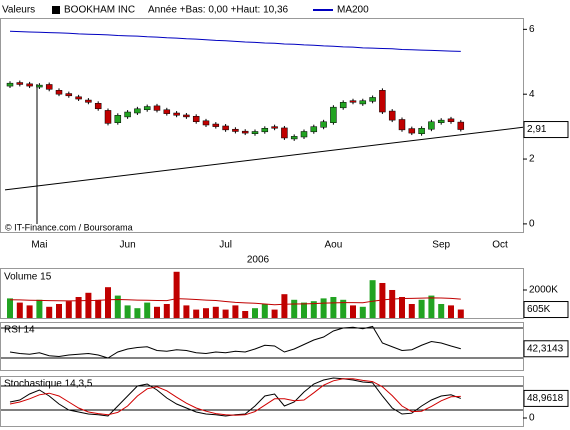 Image resolution: width=570 pixels, height=430 pixels. What do you see at coordinates (441, 245) in the screenshot?
I see `x-tick-label: Sep` at bounding box center [441, 245].